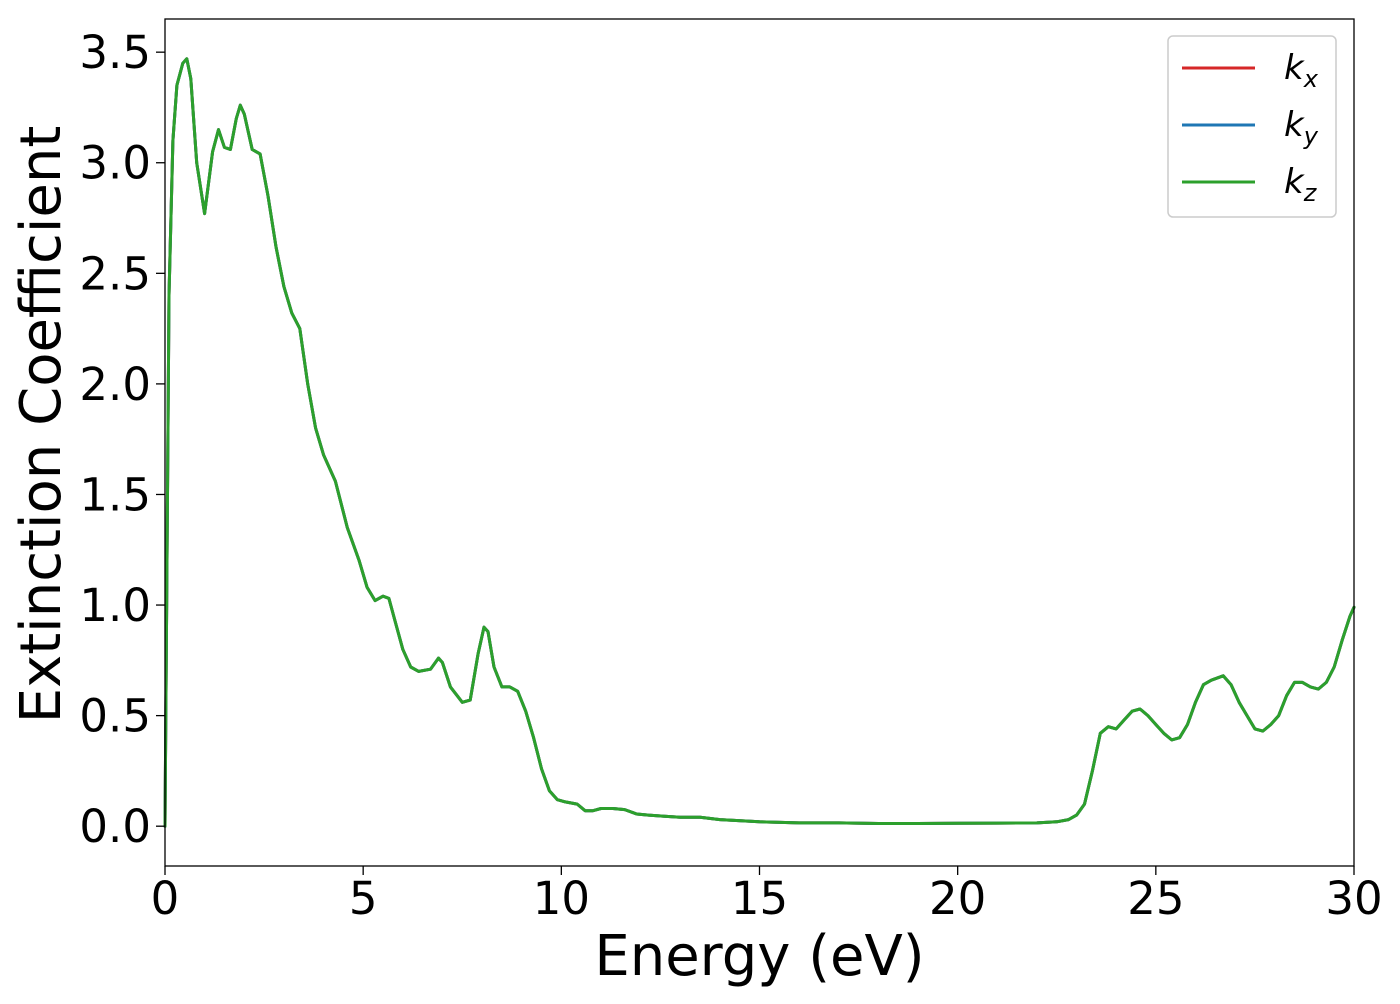 This screenshot has width=1400, height=1004. Describe the element at coordinates (957, 898) in the screenshot. I see `x-tick-label: 20` at that location.